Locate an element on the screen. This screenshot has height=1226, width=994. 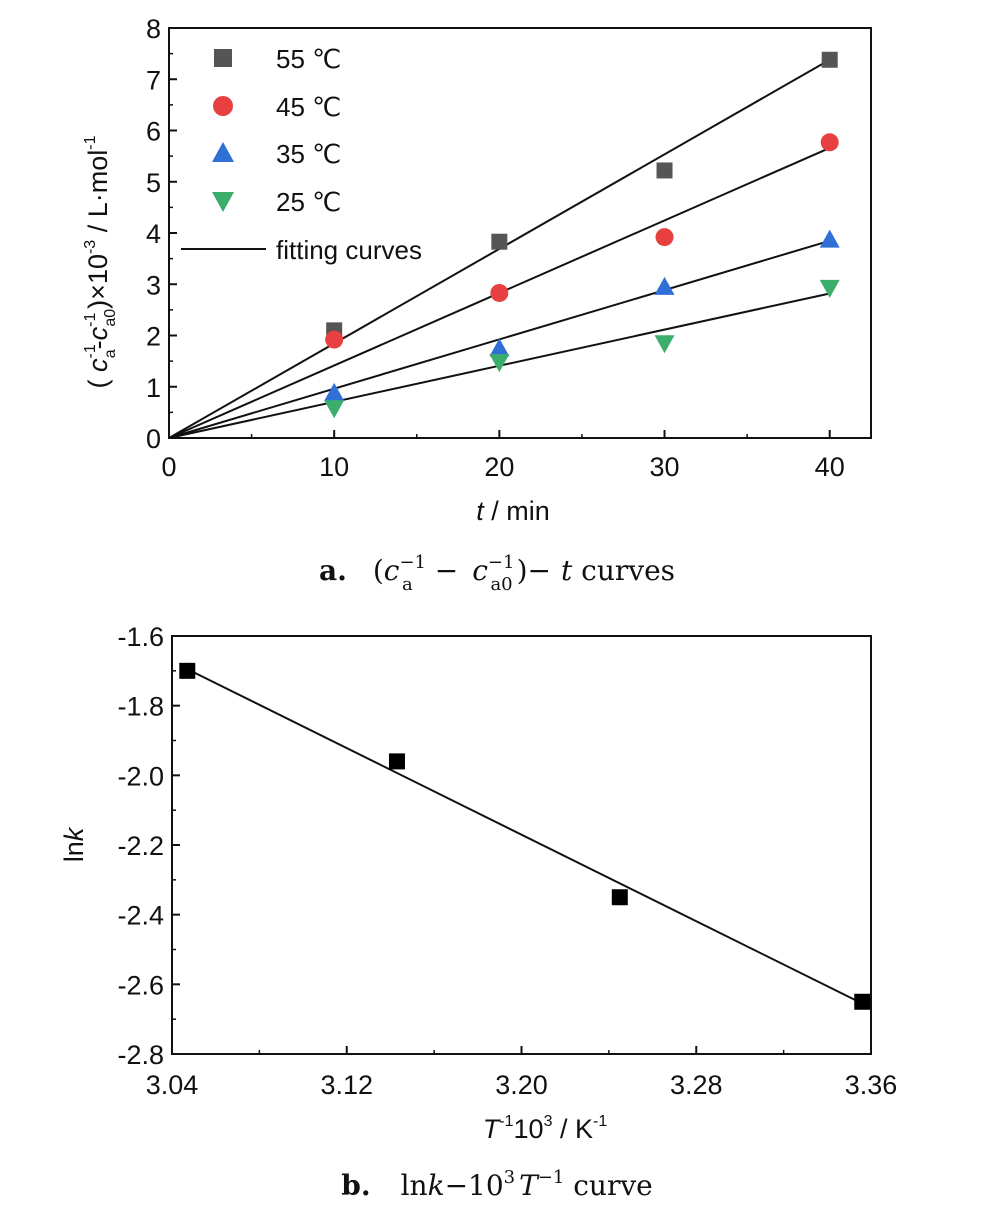
legend-label-fit: fitting curves is located at coordinates (349, 250).